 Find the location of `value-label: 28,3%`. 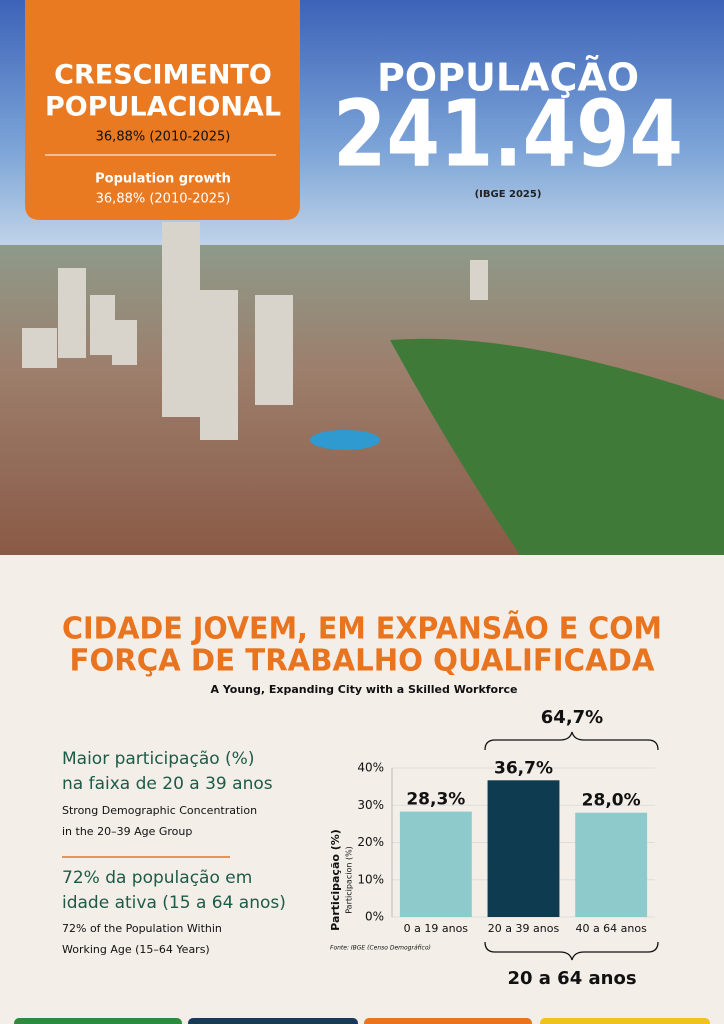

value-label: 28,3% is located at coordinates (435, 800).